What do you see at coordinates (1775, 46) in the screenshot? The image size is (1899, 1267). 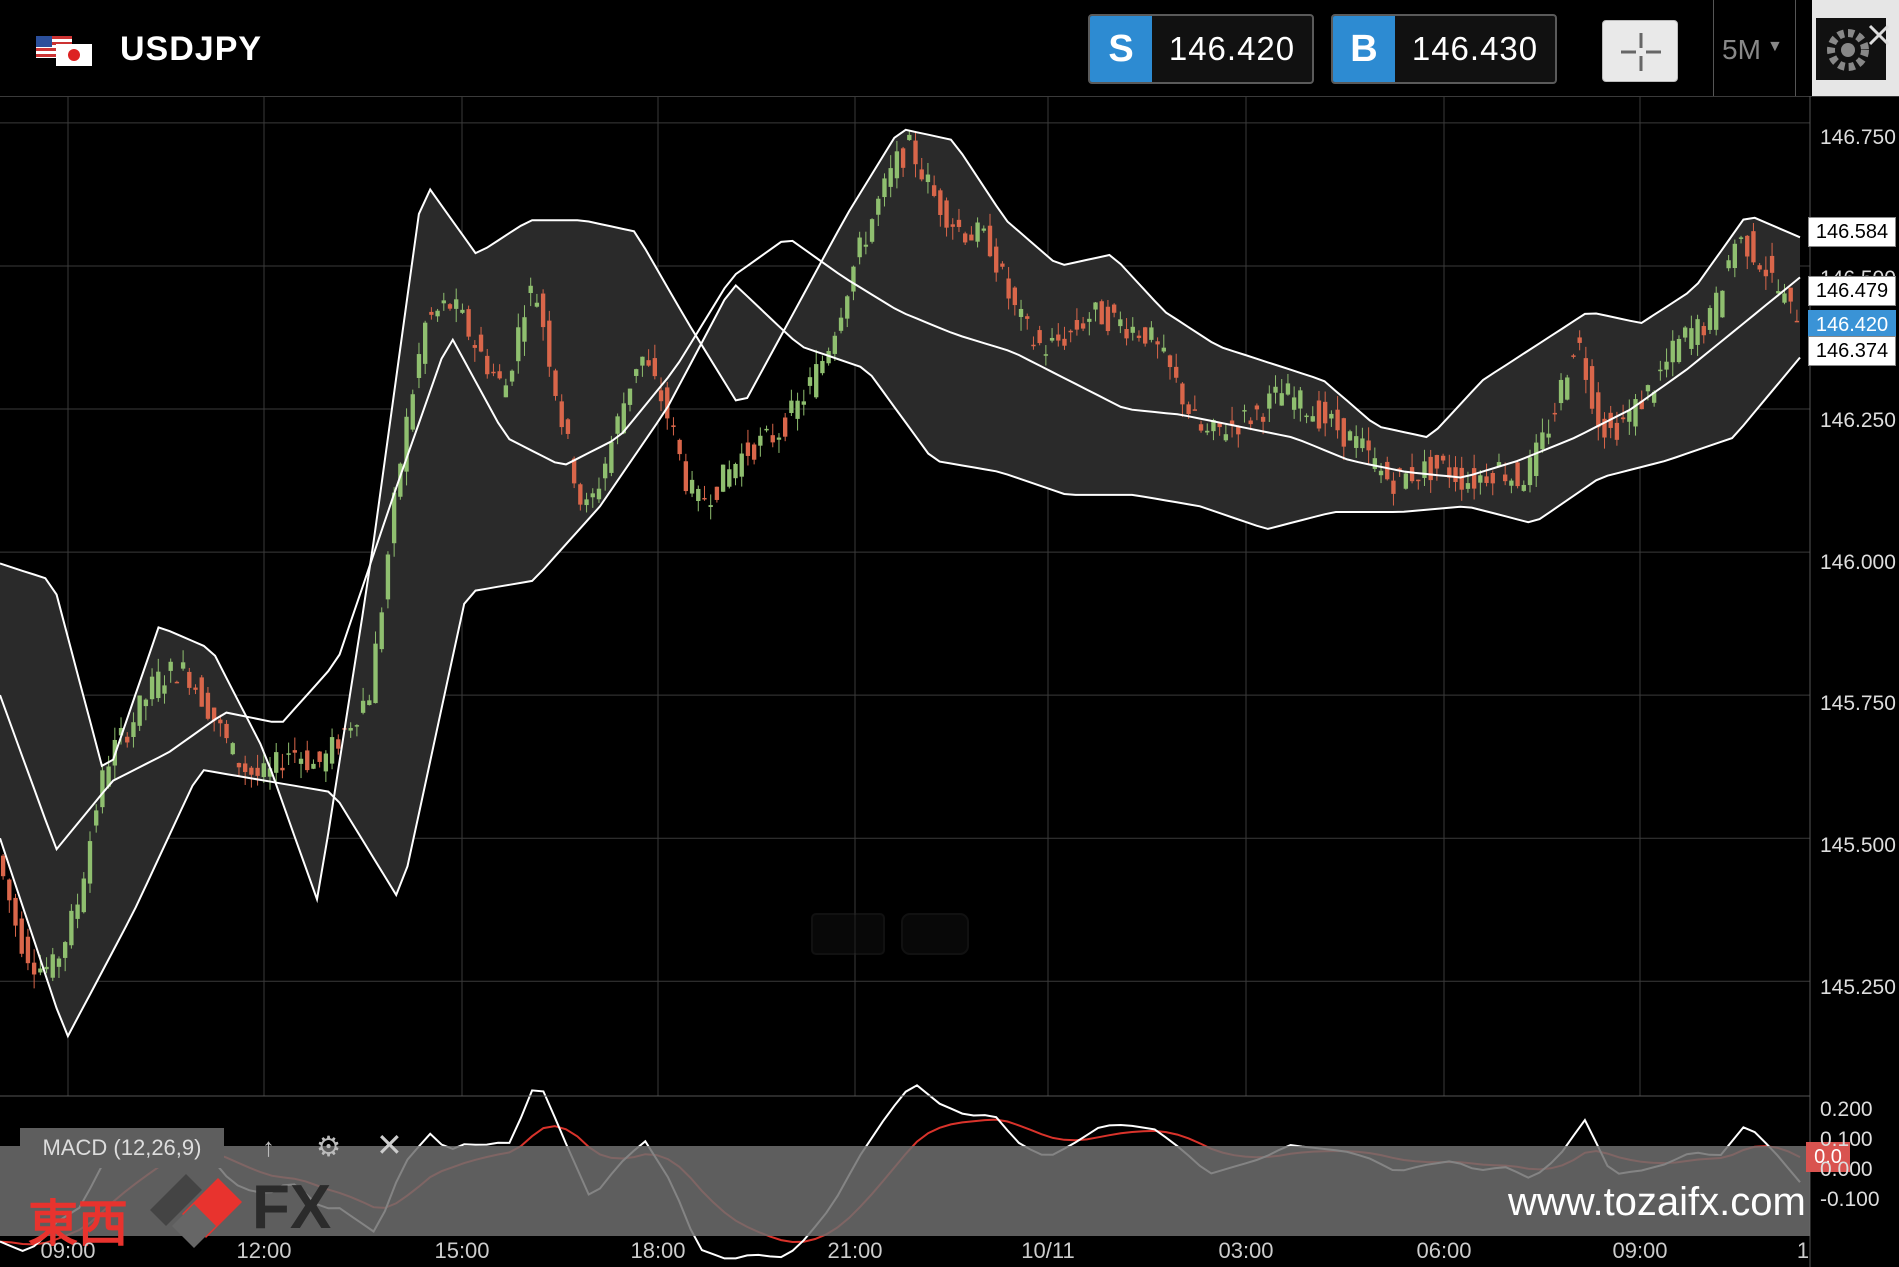 I see `chevron-down-icon: ▼` at bounding box center [1775, 46].